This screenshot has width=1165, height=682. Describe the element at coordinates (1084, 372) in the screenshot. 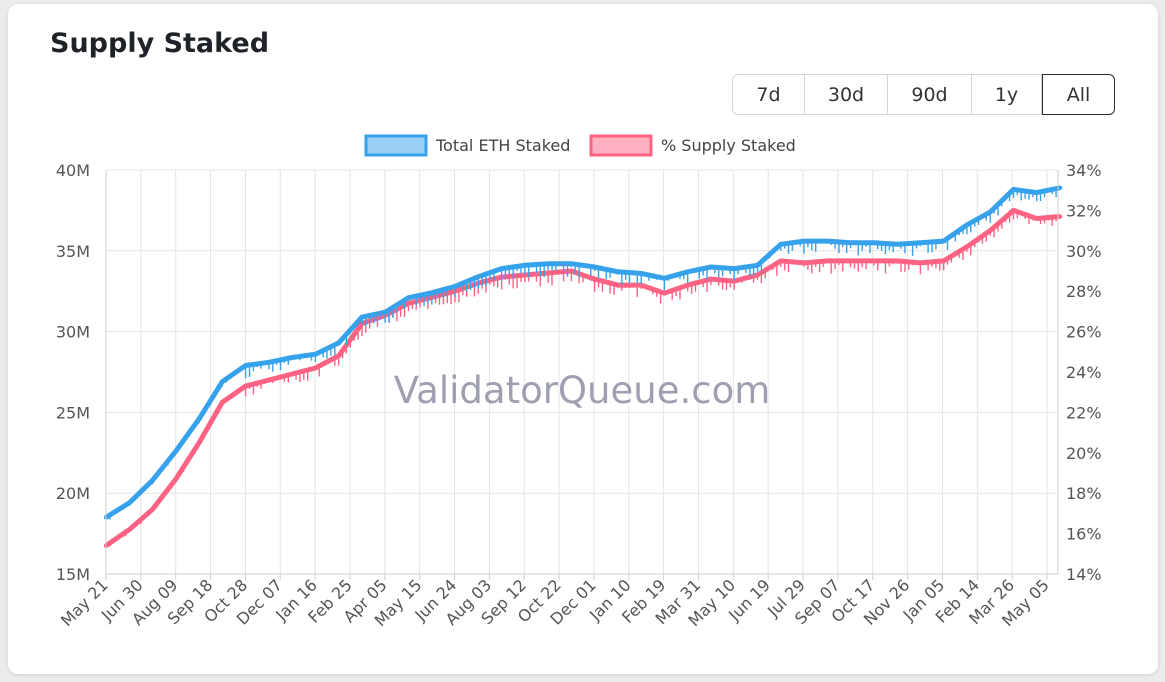

I see `y-right-tick-label: 24%` at that location.